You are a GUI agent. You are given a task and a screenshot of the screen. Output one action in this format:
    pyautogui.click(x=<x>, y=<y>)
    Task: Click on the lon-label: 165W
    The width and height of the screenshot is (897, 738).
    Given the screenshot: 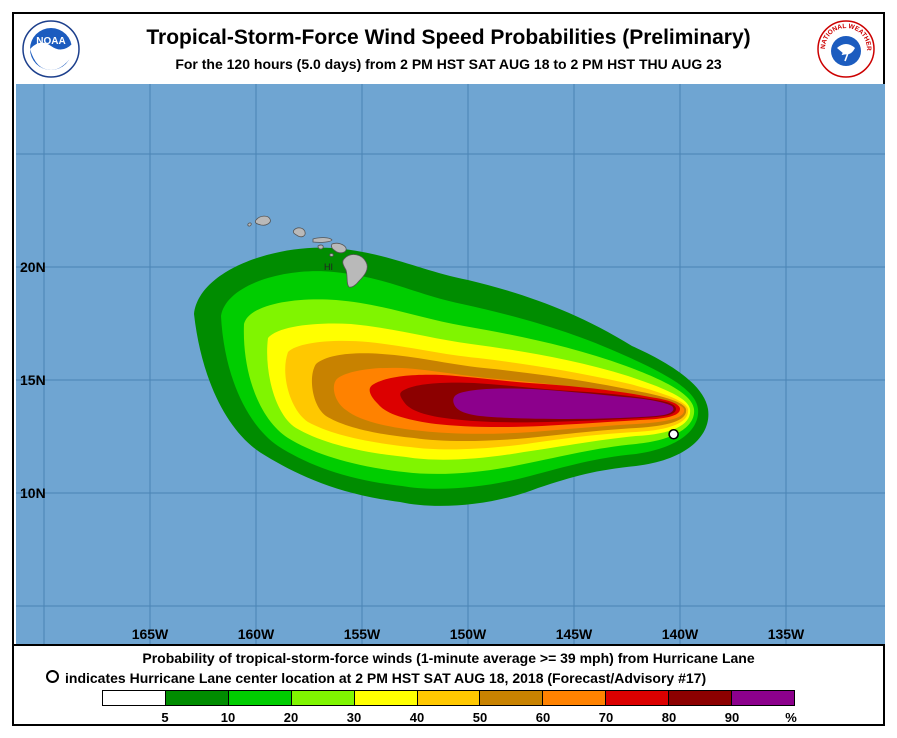 What is the action you would take?
    pyautogui.click(x=150, y=634)
    